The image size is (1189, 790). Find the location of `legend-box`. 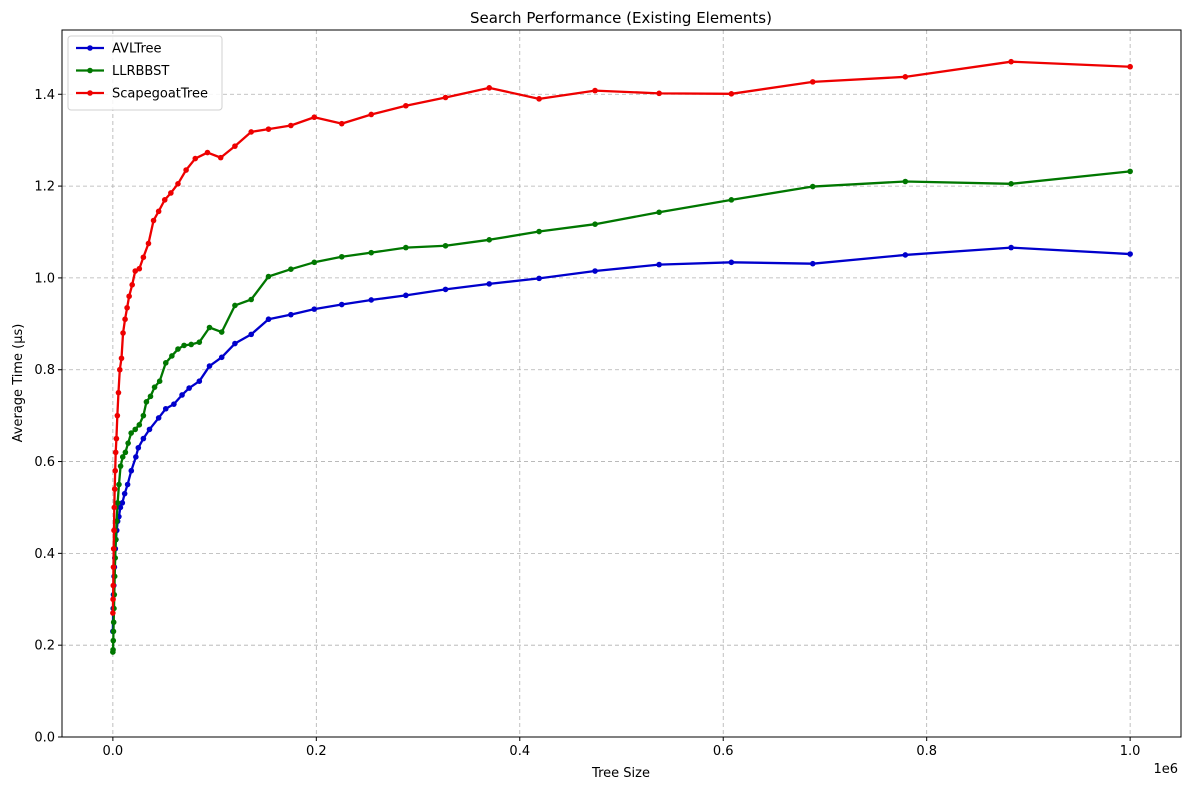

legend-box is located at coordinates (145, 73).